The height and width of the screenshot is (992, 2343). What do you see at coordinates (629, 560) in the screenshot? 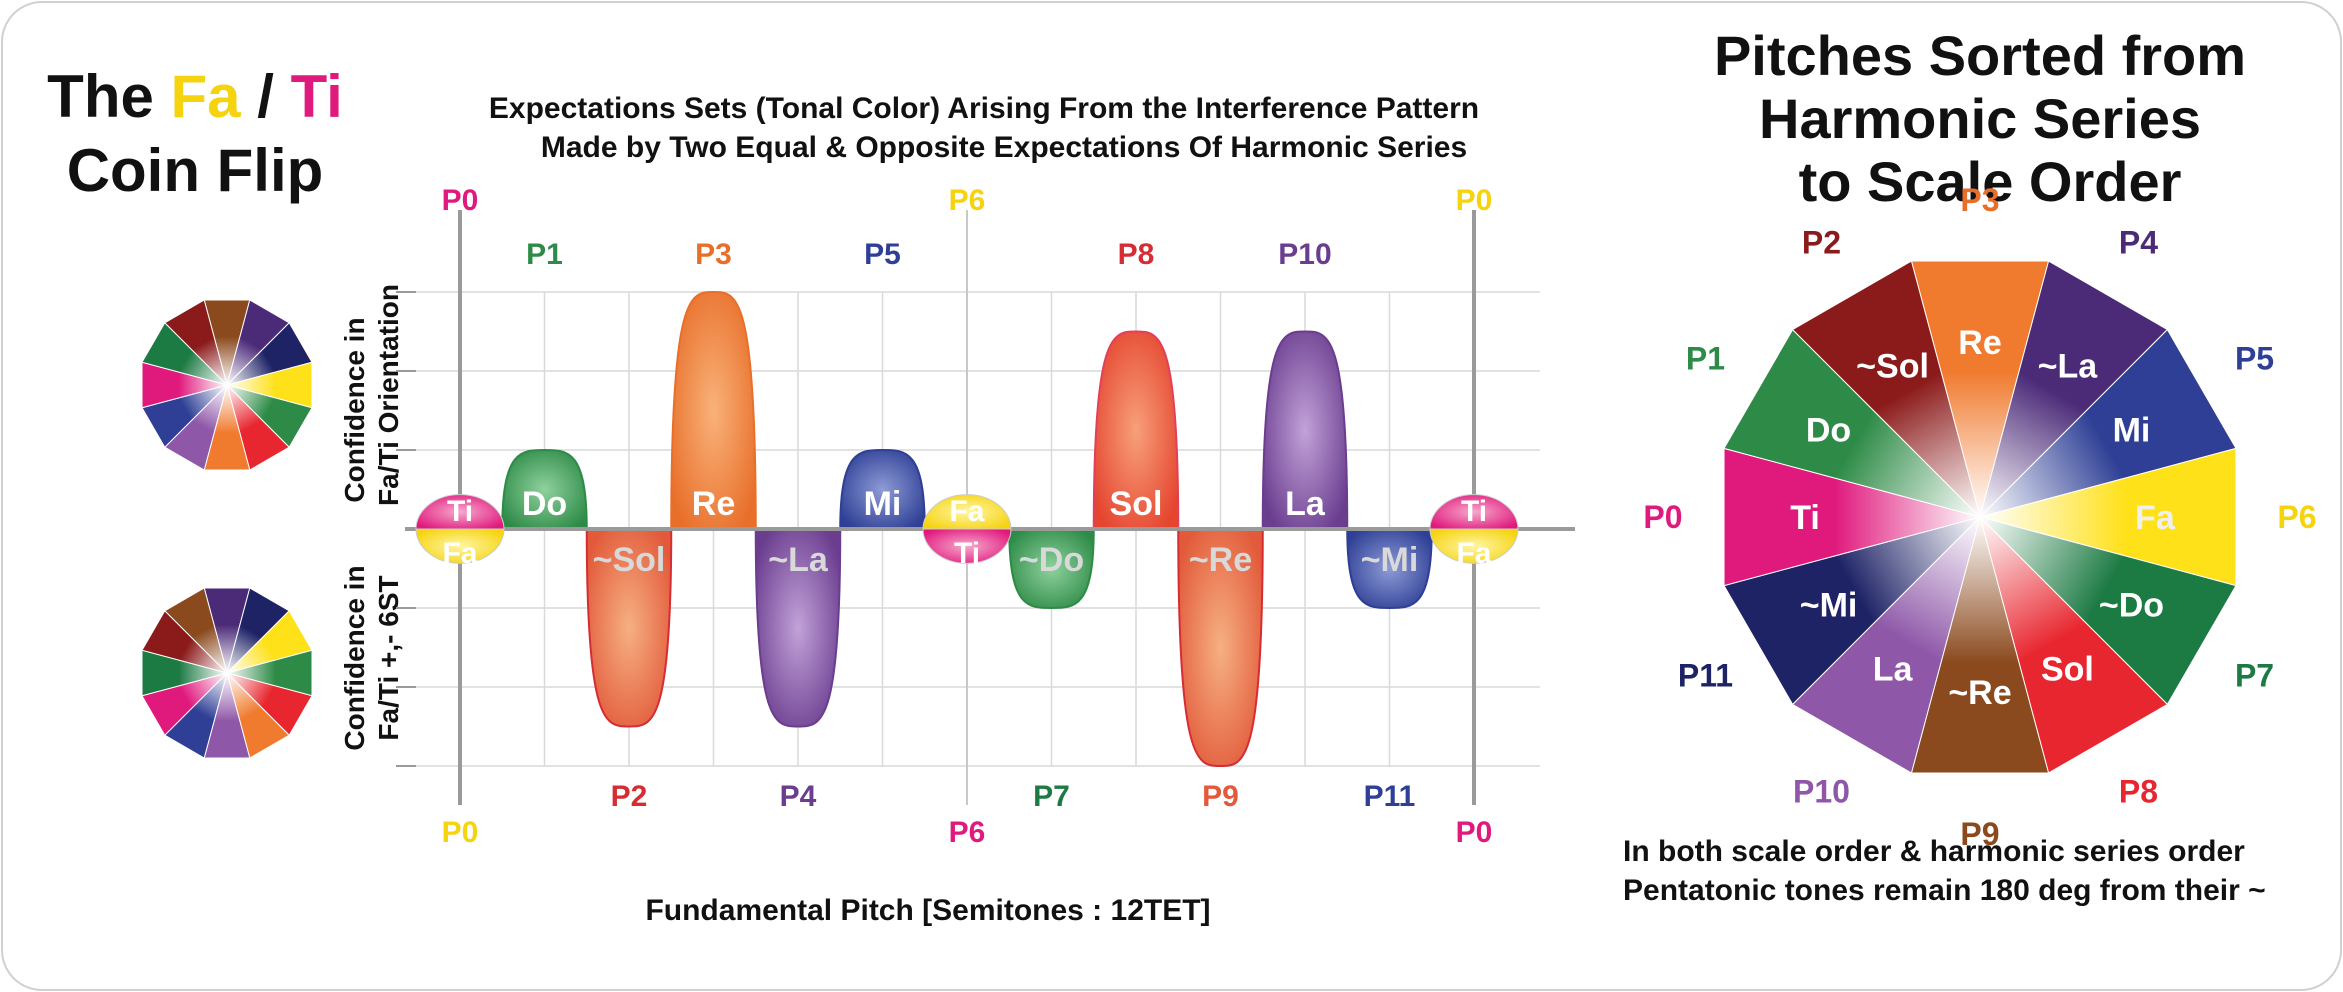
I see `lobe-label: ~Sol` at bounding box center [629, 560].